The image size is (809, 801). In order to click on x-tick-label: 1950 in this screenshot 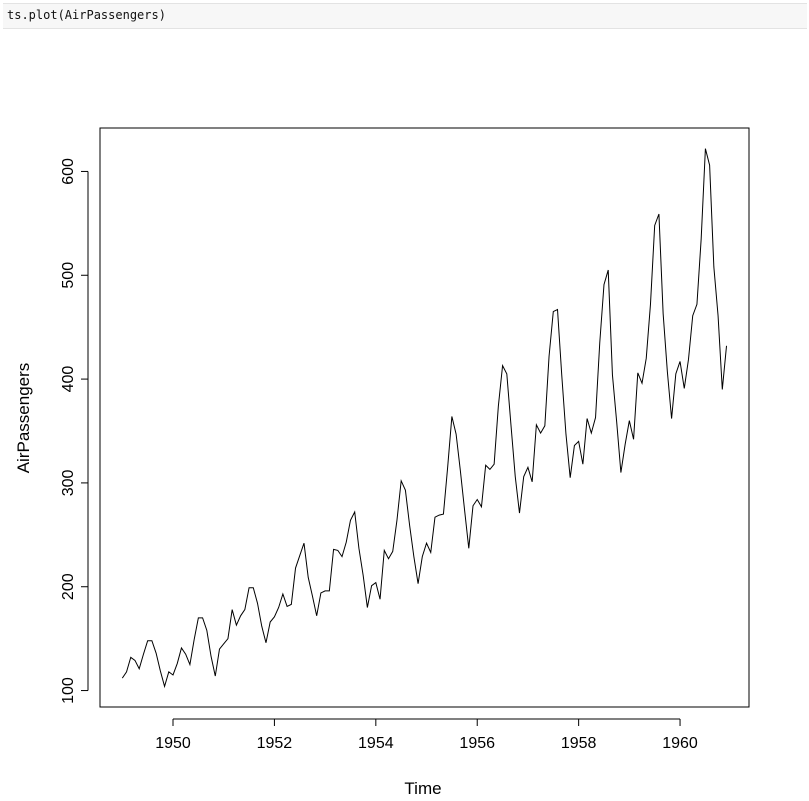, I will do `click(173, 743)`.